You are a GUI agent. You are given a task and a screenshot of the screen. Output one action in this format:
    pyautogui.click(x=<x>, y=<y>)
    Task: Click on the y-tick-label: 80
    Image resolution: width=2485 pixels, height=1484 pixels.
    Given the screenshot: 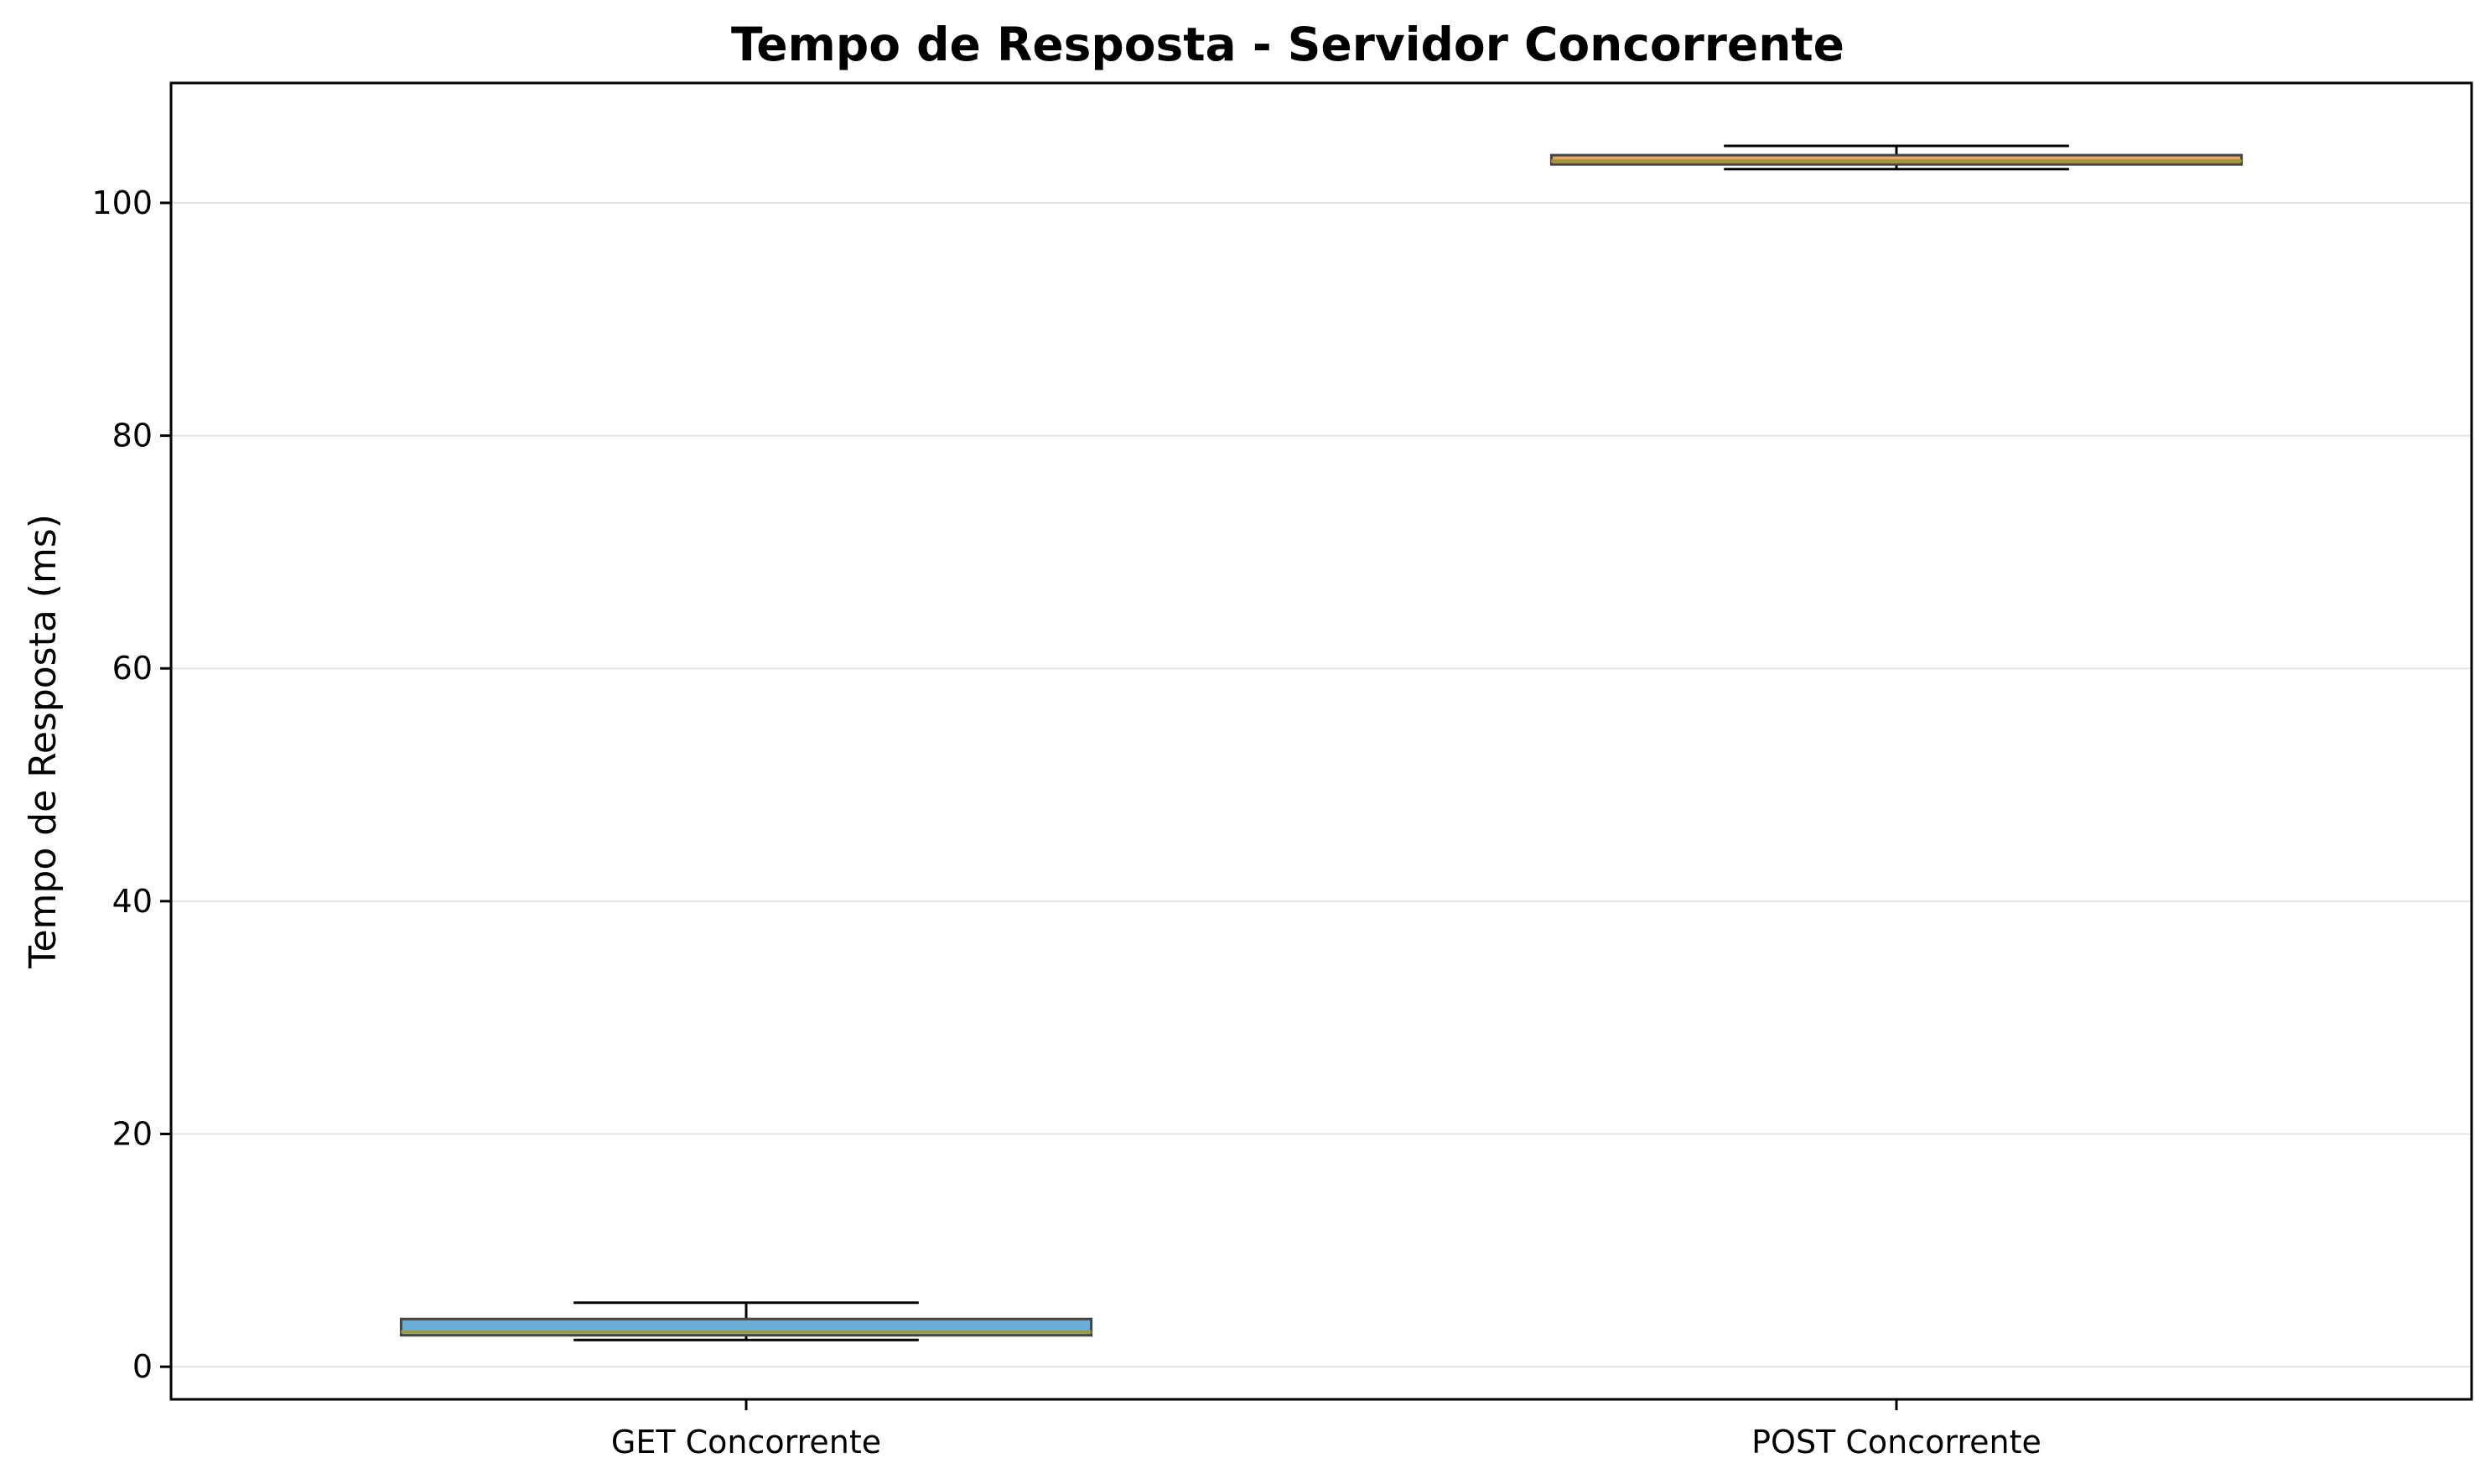 What is the action you would take?
    pyautogui.click(x=132, y=436)
    